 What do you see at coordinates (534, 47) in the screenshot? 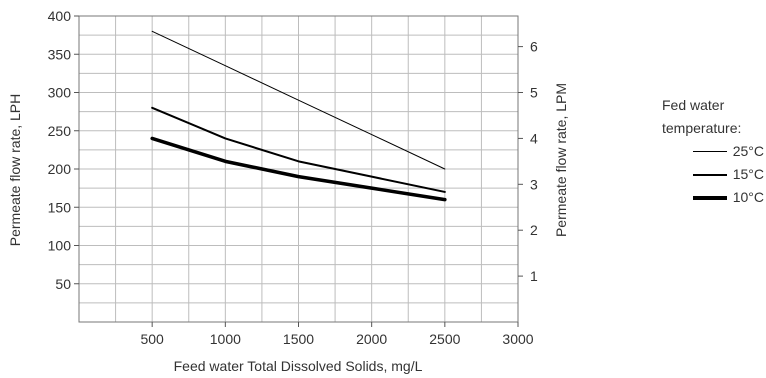
I see `y2-tick-label: 6` at bounding box center [534, 47].